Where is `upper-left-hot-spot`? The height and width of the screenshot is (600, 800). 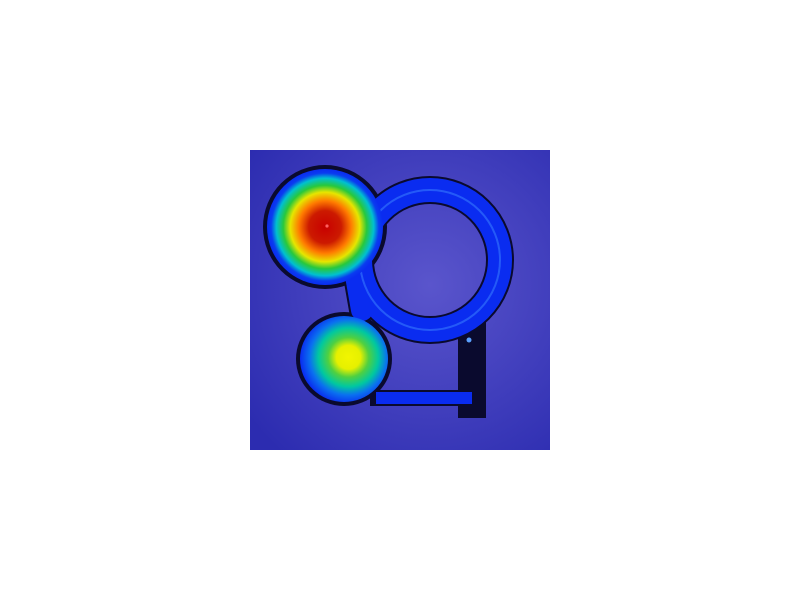
upper-left-hot-spot is located at coordinates (325, 227).